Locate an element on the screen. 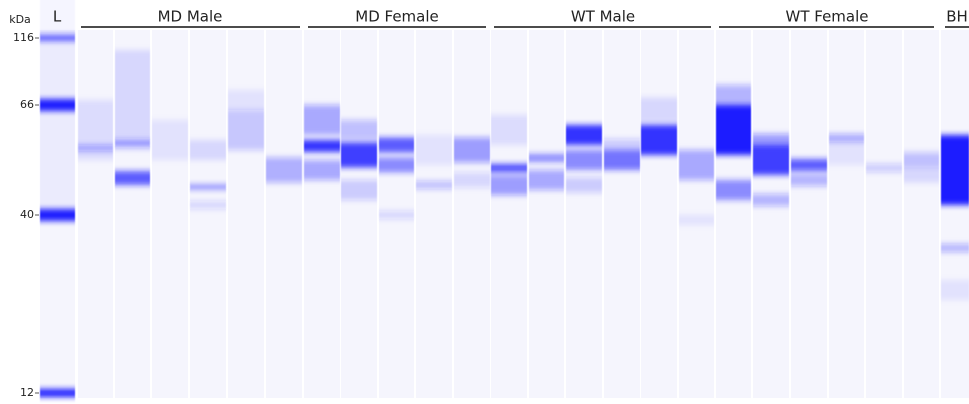 The image size is (969, 404). group-label: WT Female is located at coordinates (827, 17).